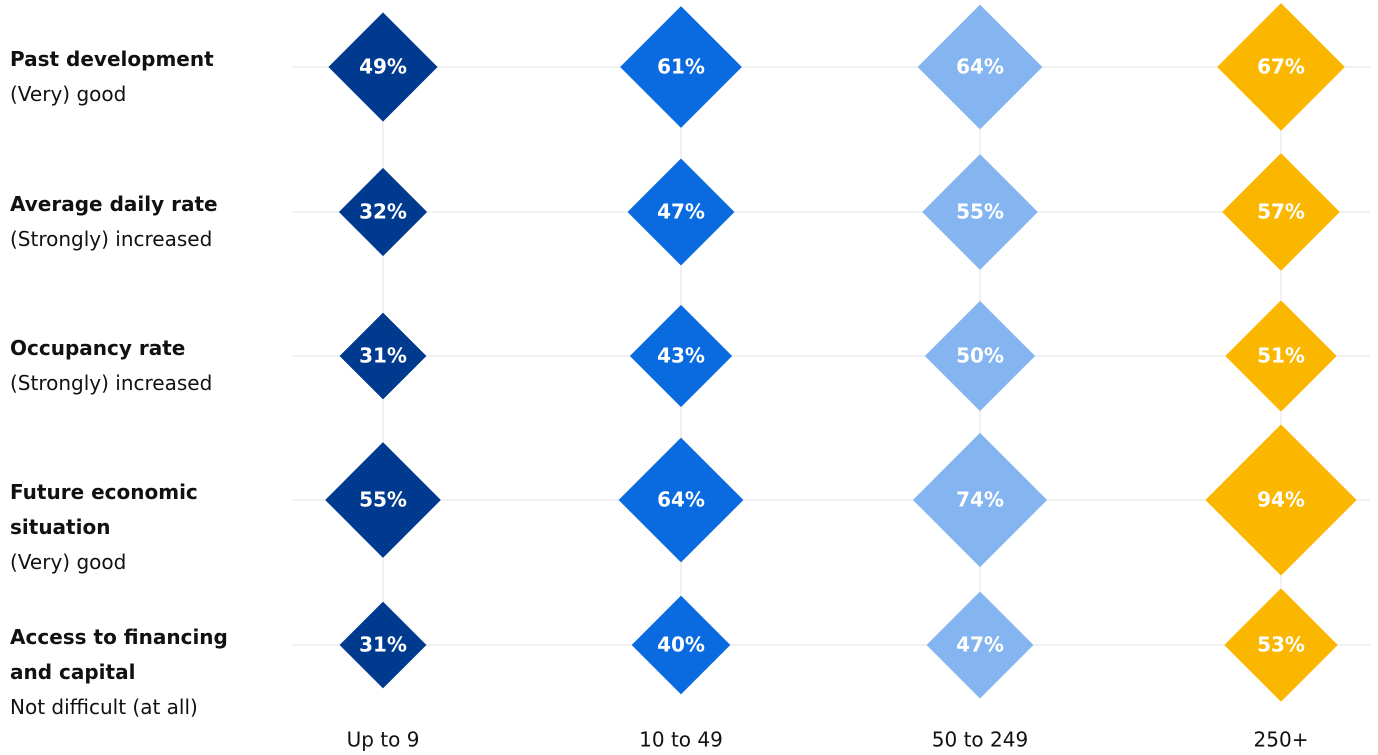 The height and width of the screenshot is (755, 1378). Describe the element at coordinates (1281, 740) in the screenshot. I see `x-tick-label: 250+` at that location.